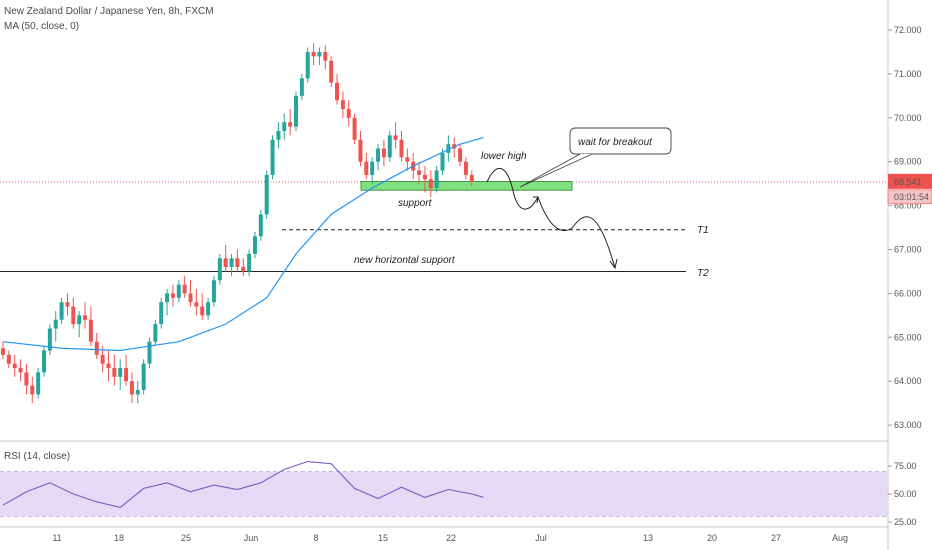 The image size is (932, 550). Describe the element at coordinates (42, 26) in the screenshot. I see `ma-indicator-label: MA (50, close, 0)` at that location.